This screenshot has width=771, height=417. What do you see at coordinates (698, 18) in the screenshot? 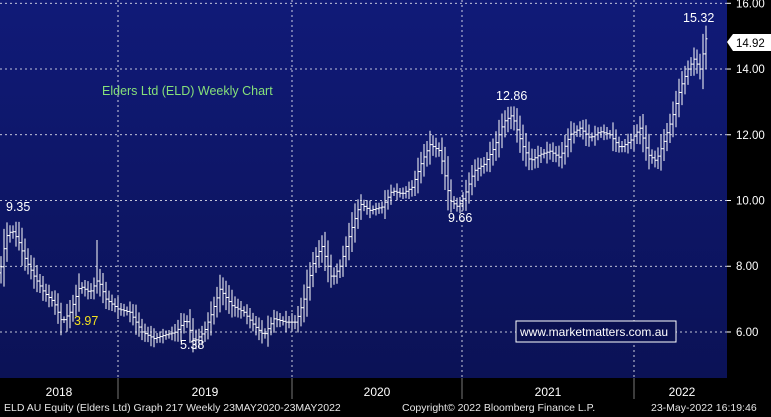
I see `price-annotation: 15.32` at bounding box center [698, 18].